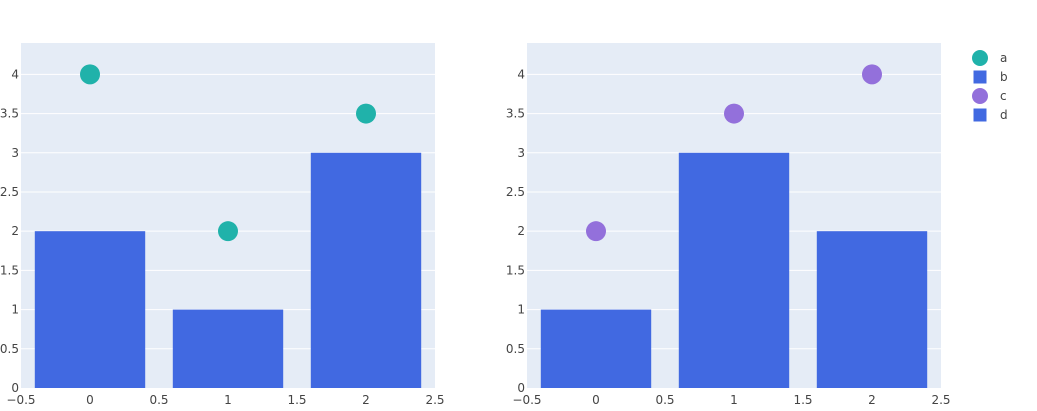 The image size is (1037, 411). What do you see at coordinates (990, 115) in the screenshot?
I see `legend-item-d: d` at bounding box center [990, 115].